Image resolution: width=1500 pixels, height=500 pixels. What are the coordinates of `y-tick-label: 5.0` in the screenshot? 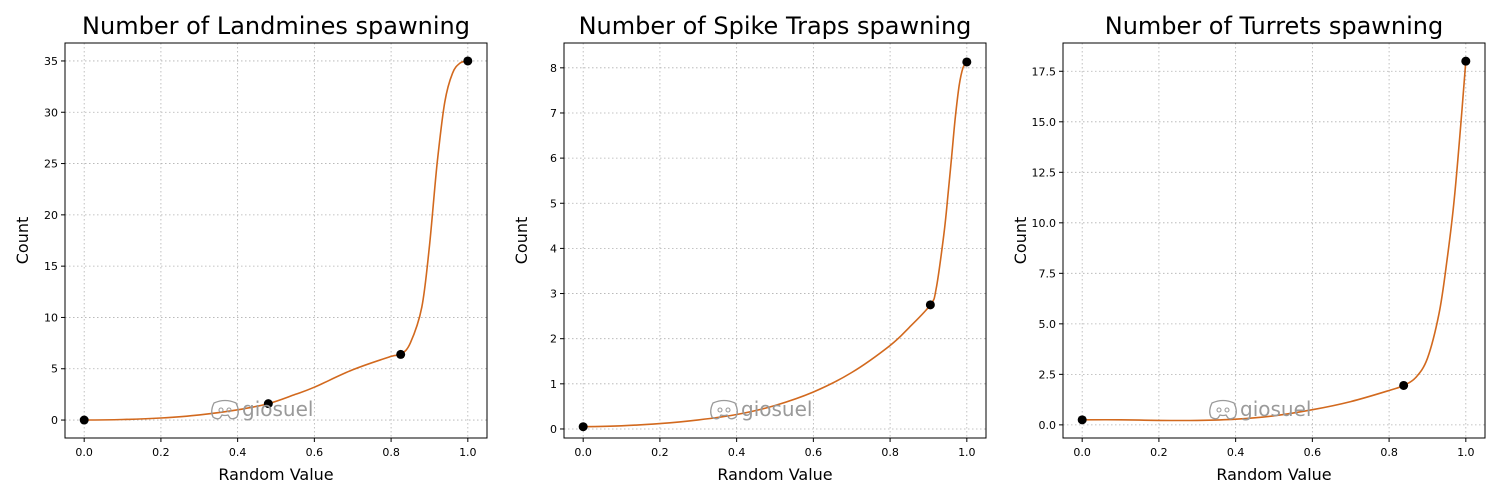 It's located at (1048, 324).